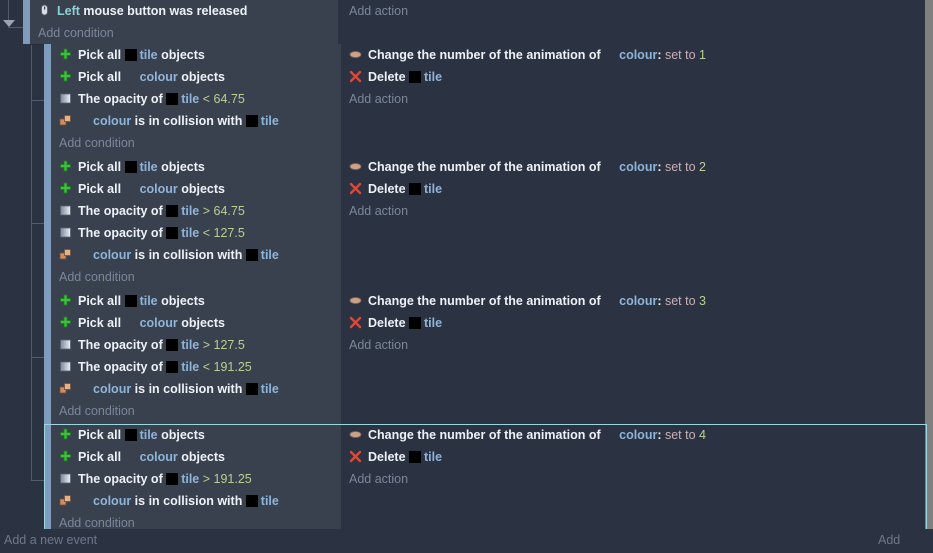 This screenshot has width=933, height=553. Describe the element at coordinates (889, 540) in the screenshot. I see `add-new-action-link: Add` at that location.